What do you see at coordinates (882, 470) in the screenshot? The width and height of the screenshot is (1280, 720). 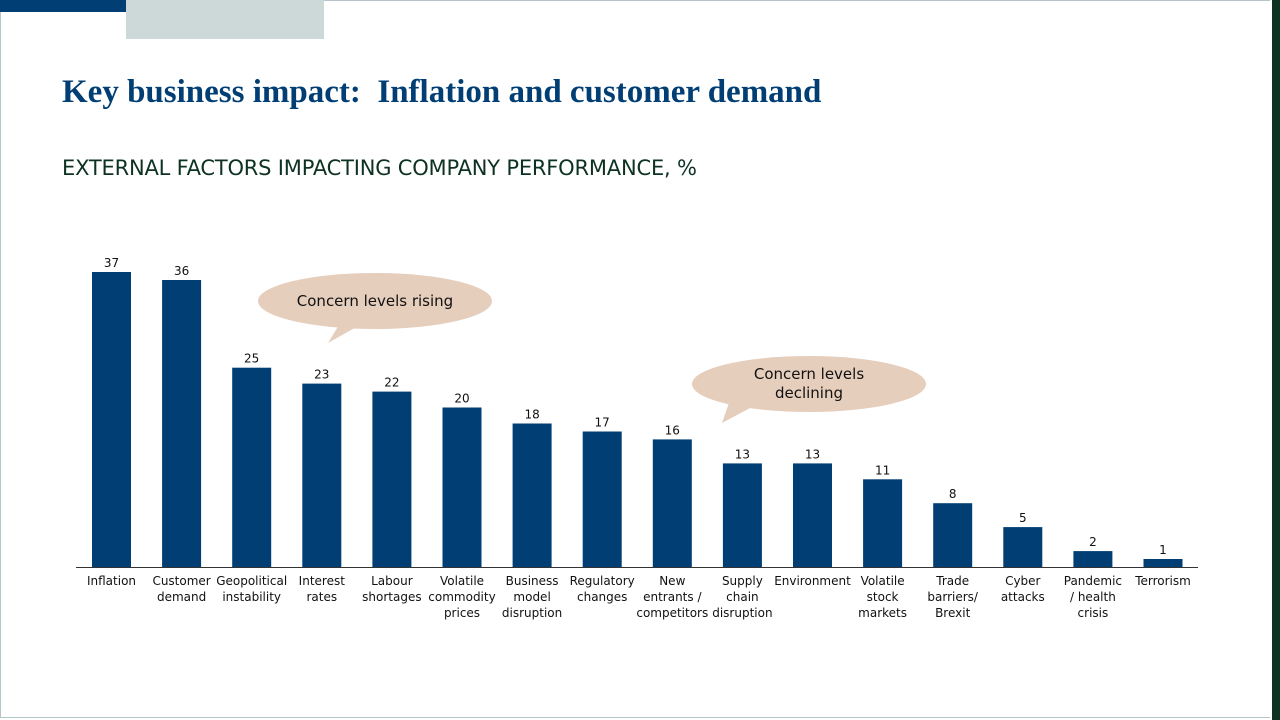 I see `data-label-12: 11` at bounding box center [882, 470].